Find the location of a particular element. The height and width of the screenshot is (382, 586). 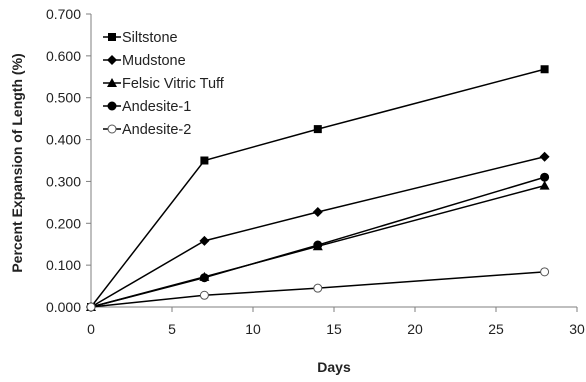

legend-label: Andesite-2 is located at coordinates (156, 130).